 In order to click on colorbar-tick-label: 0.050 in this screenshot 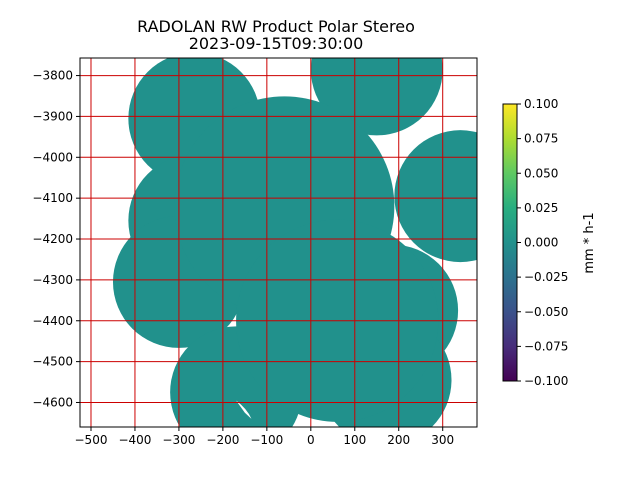, I will do `click(541, 173)`.